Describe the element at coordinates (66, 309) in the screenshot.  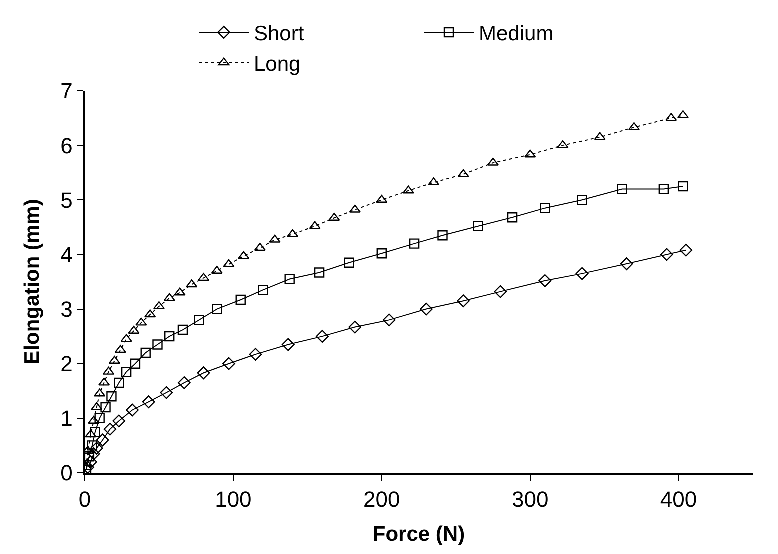
I see `y-tick-label: 3` at that location.